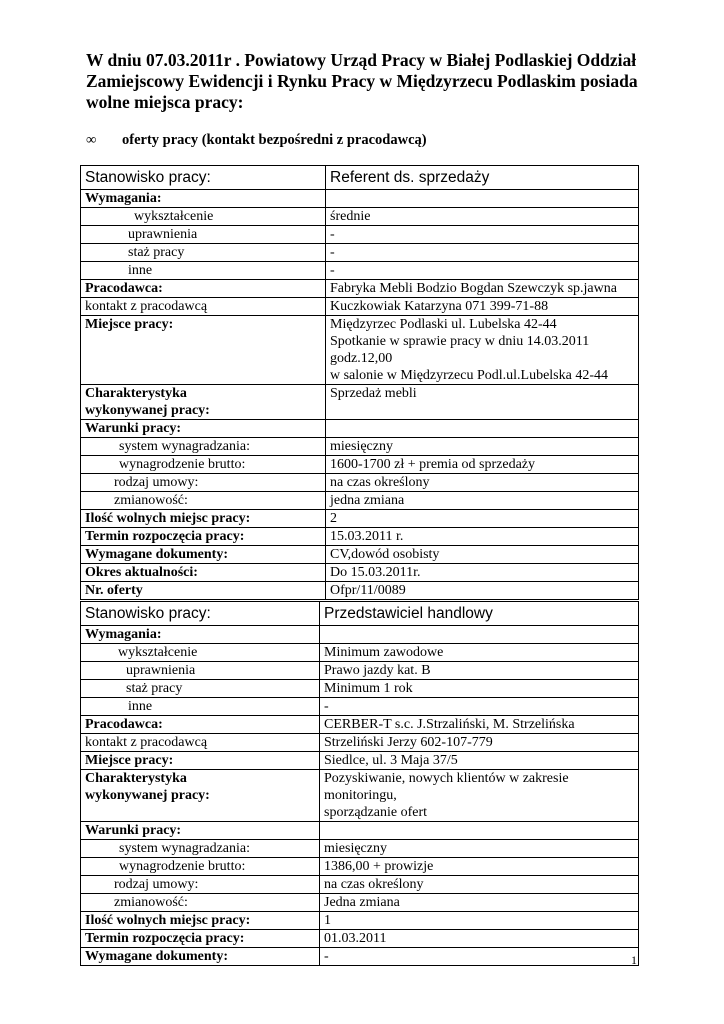 Image resolution: width=724 pixels, height=1024 pixels. I want to click on table-row: zmianowość: jedna zmiana, so click(359, 500).